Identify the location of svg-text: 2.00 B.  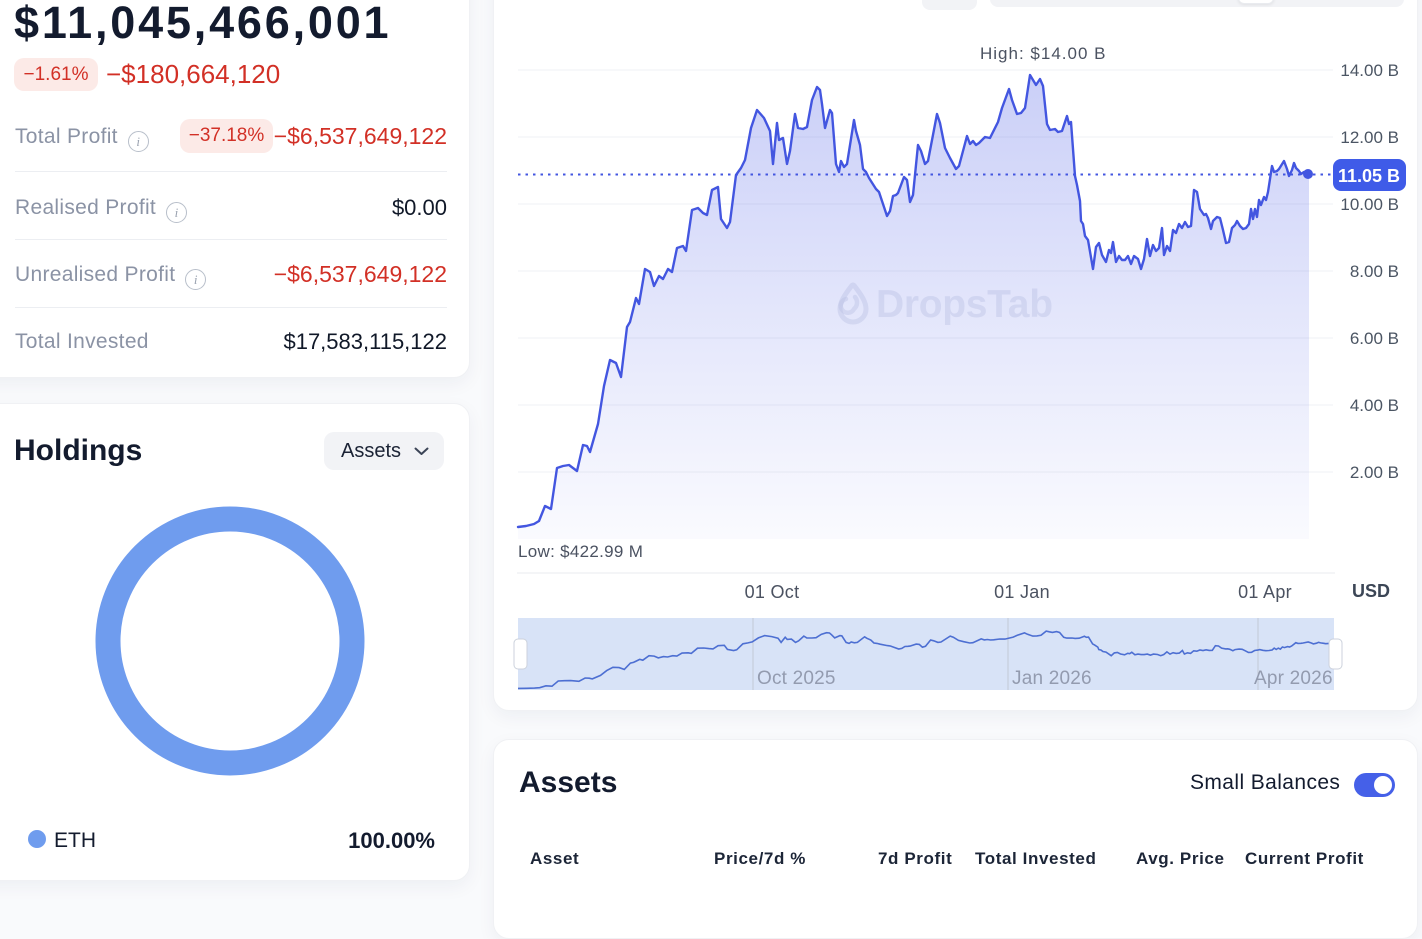
(1374, 472).